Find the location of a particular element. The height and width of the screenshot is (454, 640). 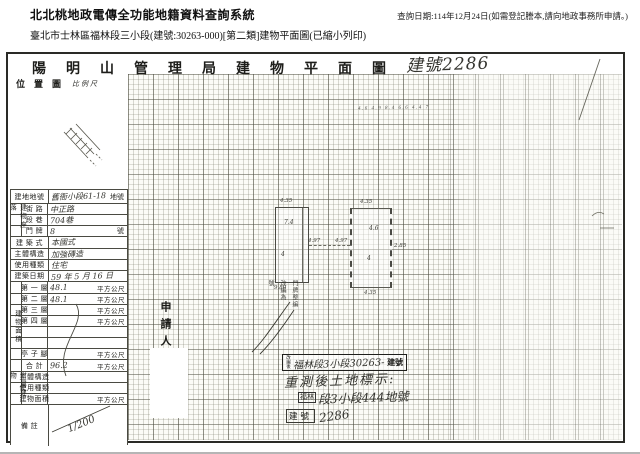

floorplan-connector-dashed-line is located at coordinates (329, 245).